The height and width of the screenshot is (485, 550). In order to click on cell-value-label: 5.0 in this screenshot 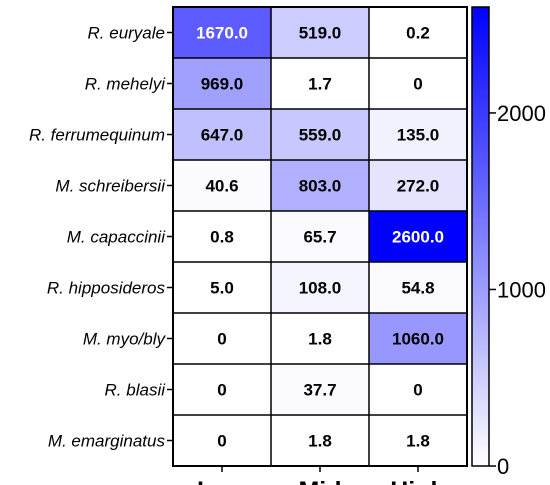, I will do `click(222, 288)`.